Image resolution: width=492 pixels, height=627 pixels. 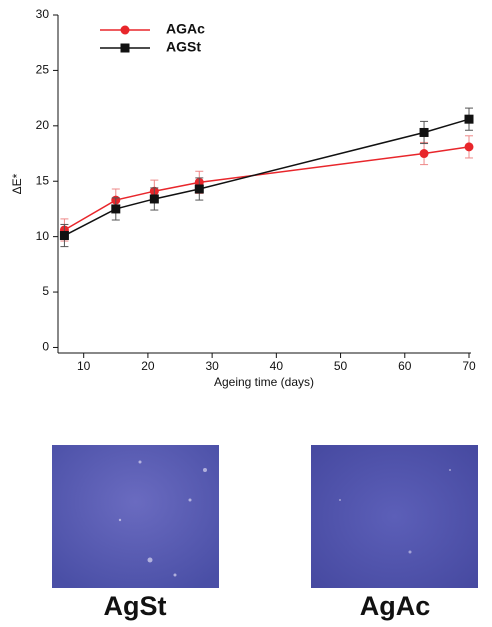 I want to click on y-tick-label: 5, so click(x=45, y=291).